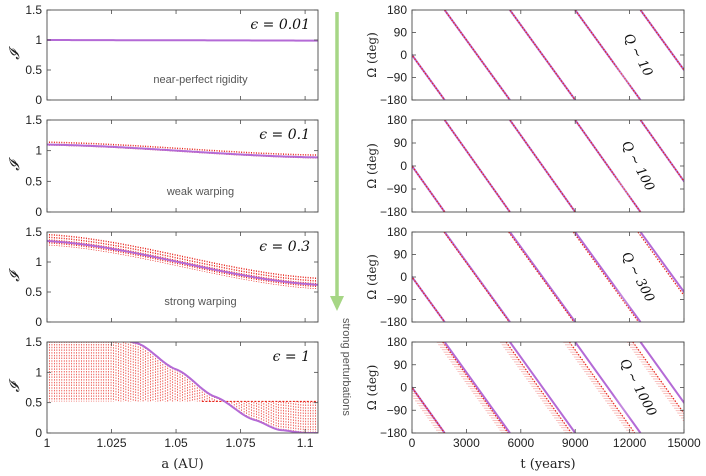 The image size is (706, 476). Describe the element at coordinates (337, 303) in the screenshot. I see `arrow-head-icon` at that location.